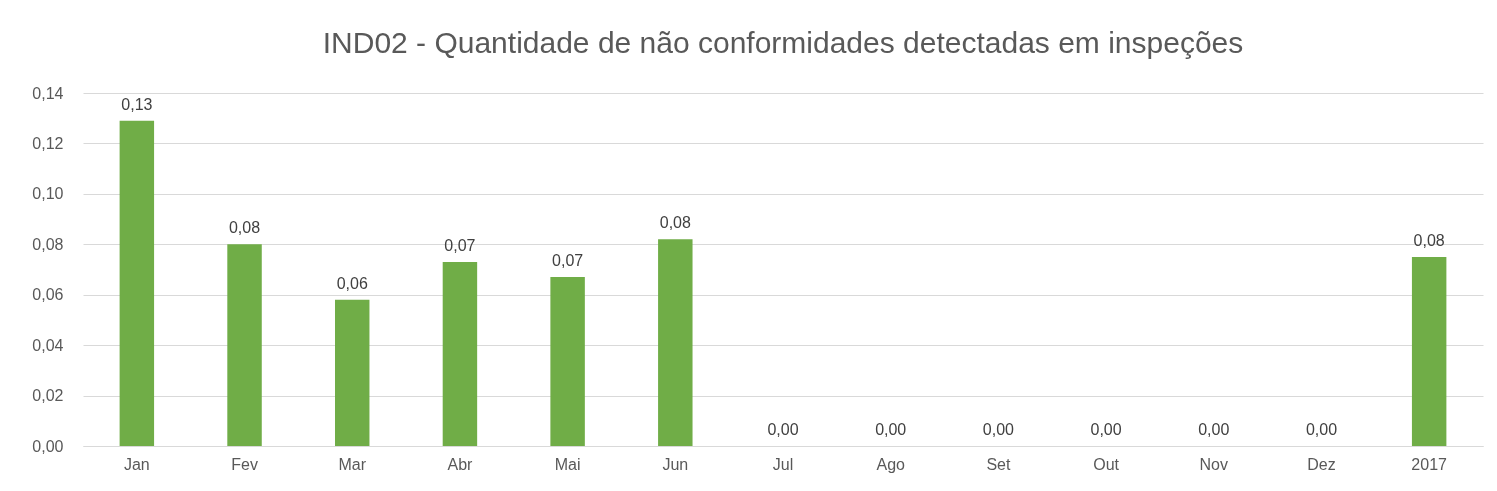 The image size is (1497, 491). Describe the element at coordinates (352, 464) in the screenshot. I see `x-tick-label: Mar` at that location.